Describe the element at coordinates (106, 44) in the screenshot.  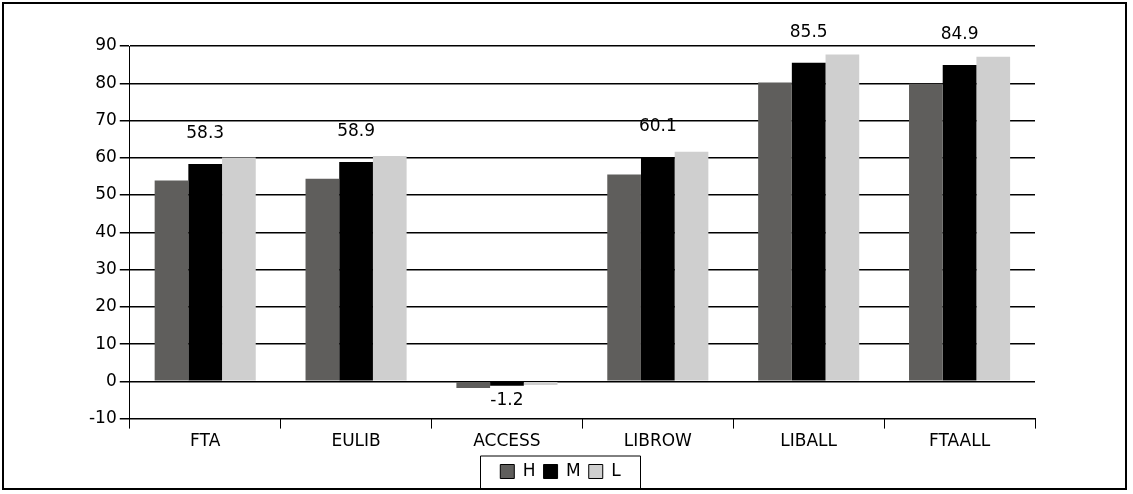
I see `y-tick-label: 90` at that location.